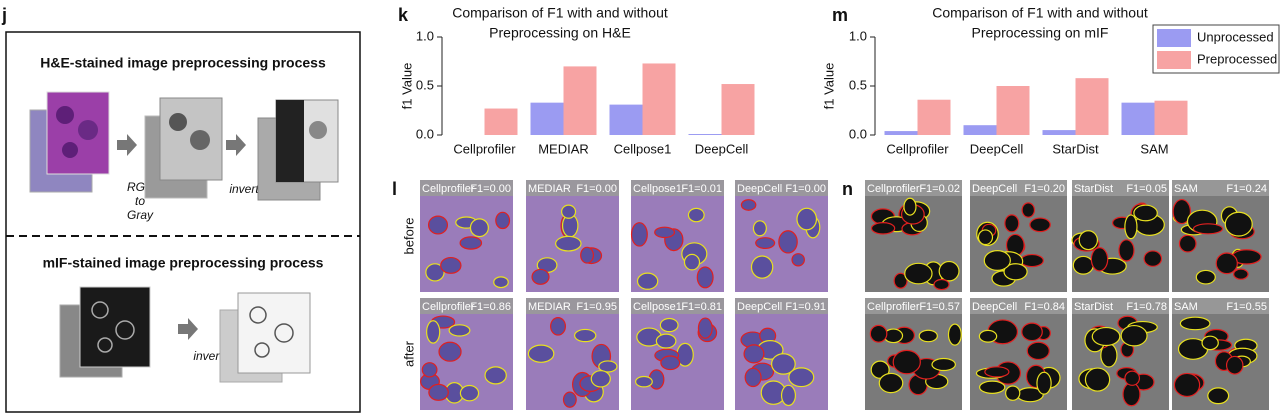 The image size is (1280, 416). I want to click on tile-label: F1=0.91, so click(805, 307).